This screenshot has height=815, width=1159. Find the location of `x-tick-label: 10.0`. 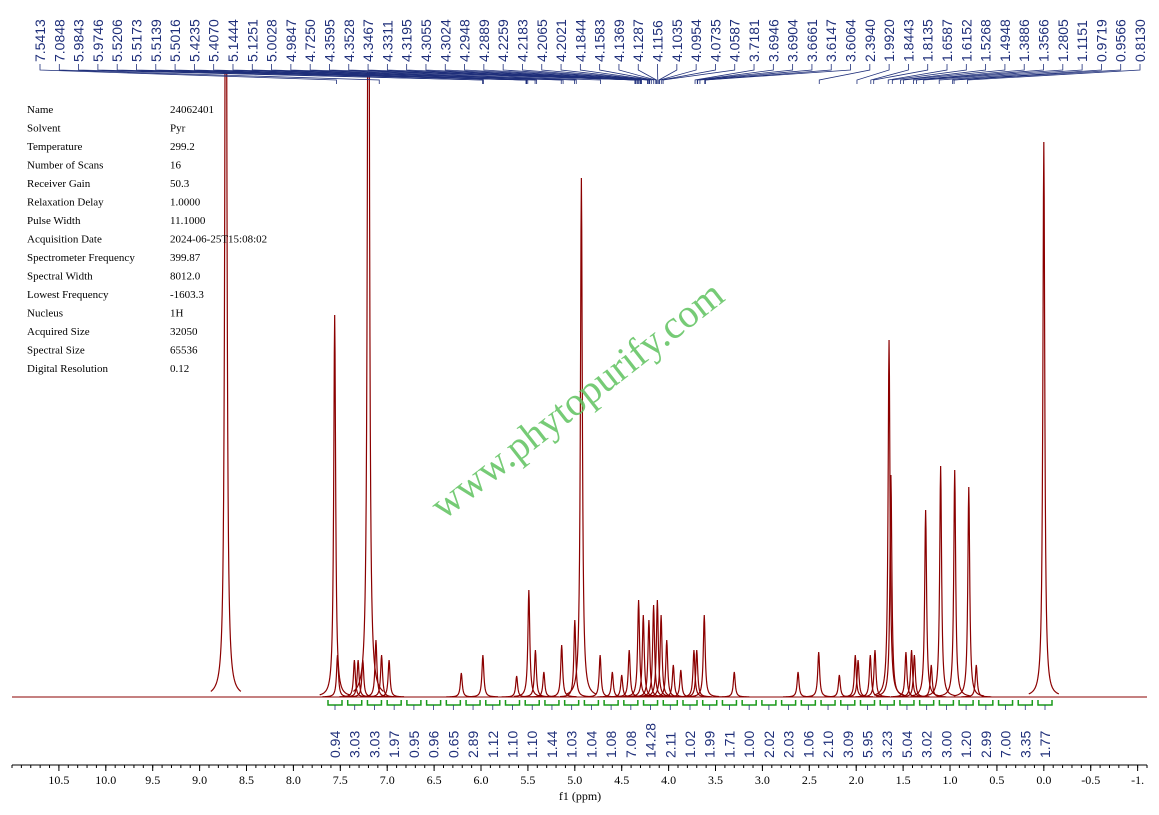

x-tick-label: 10.0 is located at coordinates (105, 780).